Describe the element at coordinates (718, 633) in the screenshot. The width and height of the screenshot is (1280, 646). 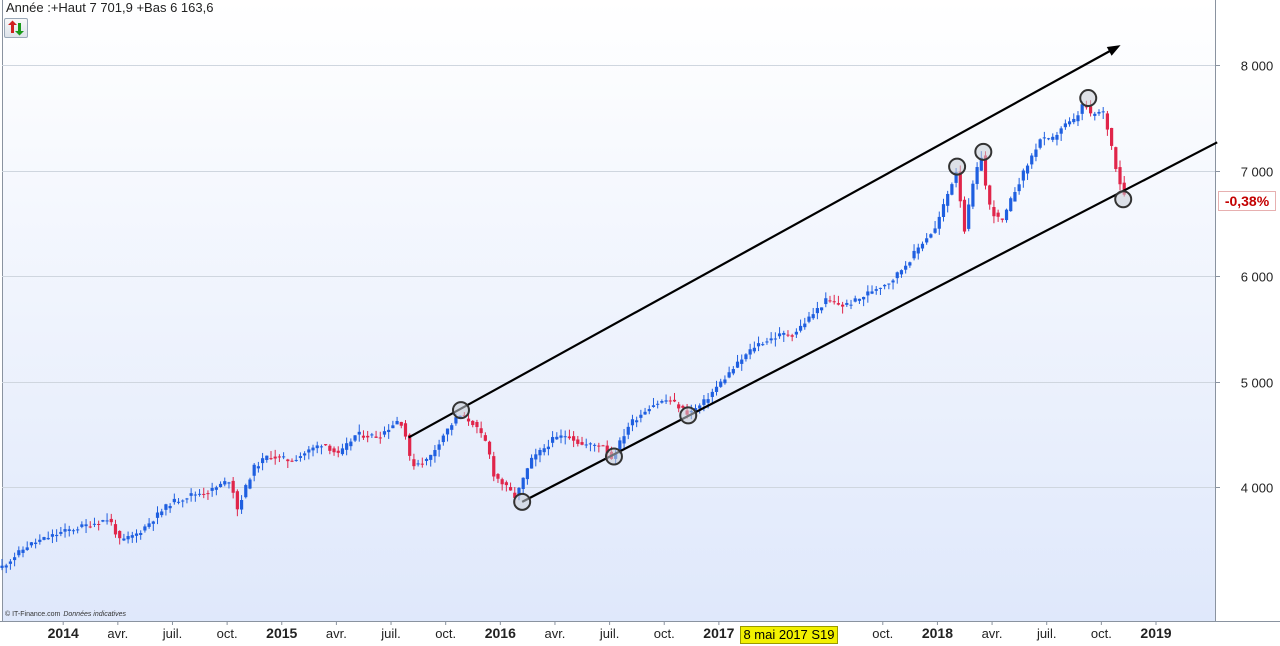
I see `x-tick-label: 2017` at that location.